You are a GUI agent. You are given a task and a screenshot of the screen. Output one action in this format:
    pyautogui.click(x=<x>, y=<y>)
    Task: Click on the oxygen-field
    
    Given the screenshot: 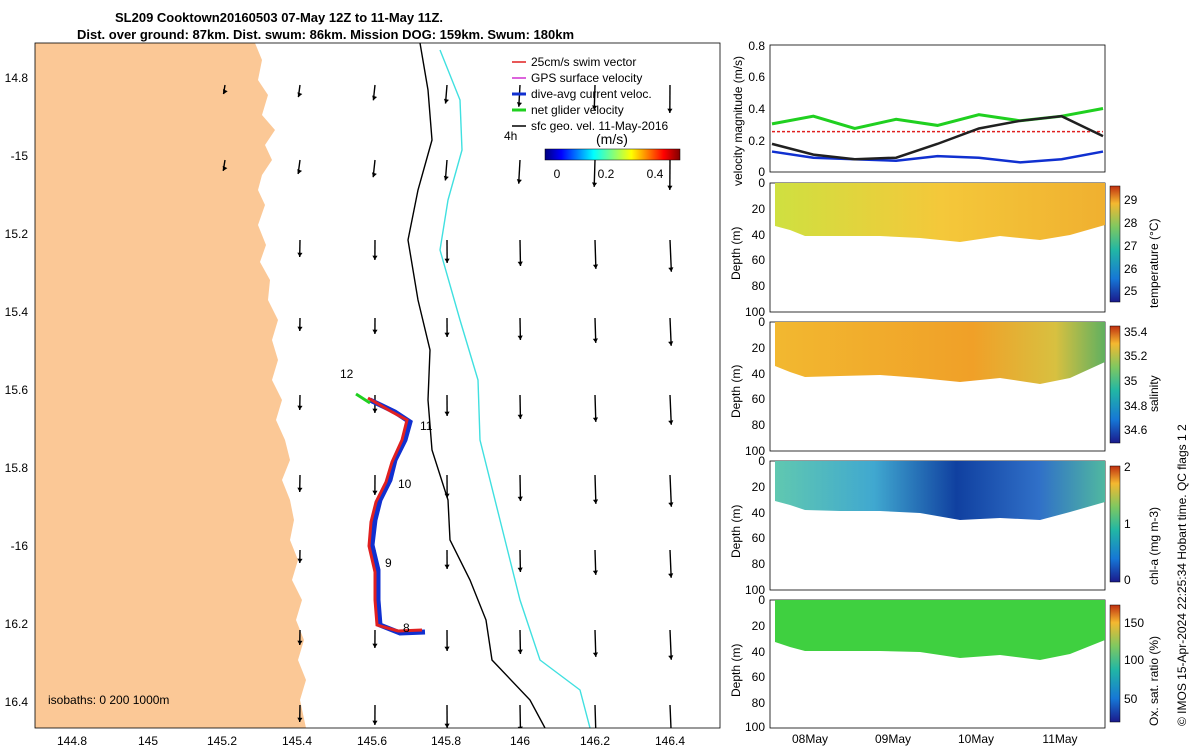 What is the action you would take?
    pyautogui.click(x=940, y=630)
    